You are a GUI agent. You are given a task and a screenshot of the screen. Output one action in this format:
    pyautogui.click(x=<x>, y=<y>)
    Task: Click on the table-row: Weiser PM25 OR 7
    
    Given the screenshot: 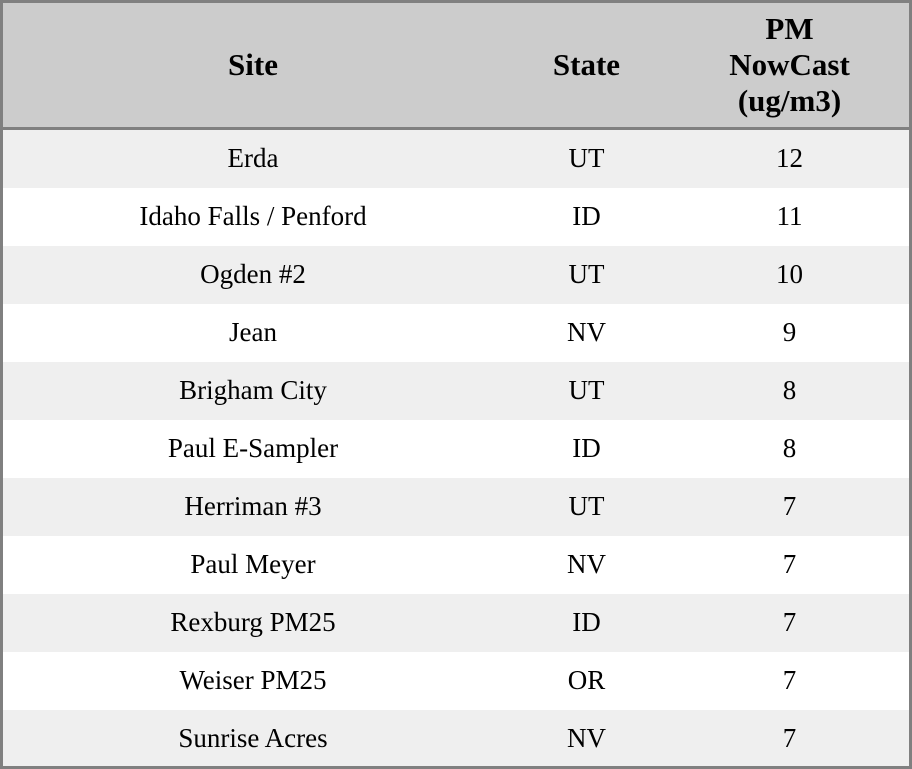 What is the action you would take?
    pyautogui.click(x=456, y=681)
    